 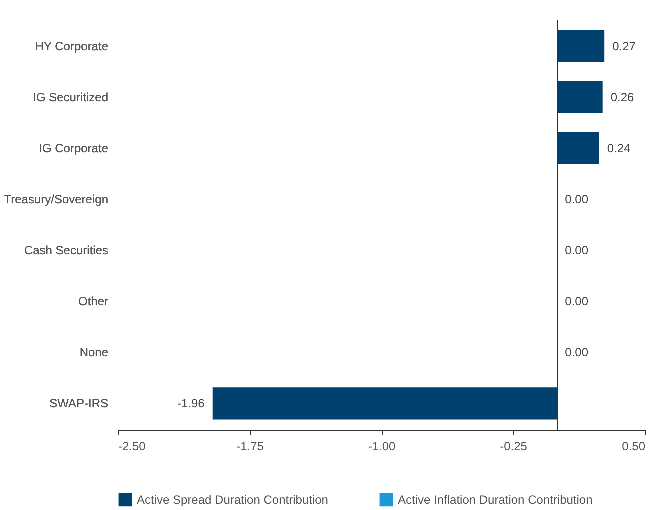 I want to click on x-tick-label: 0.50, so click(x=634, y=447).